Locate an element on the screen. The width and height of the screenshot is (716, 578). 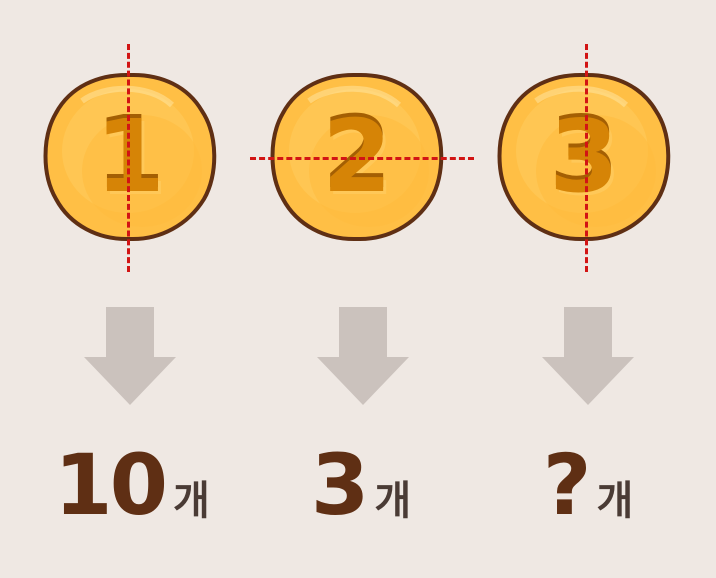
coin-2: 2 is located at coordinates (357, 157).